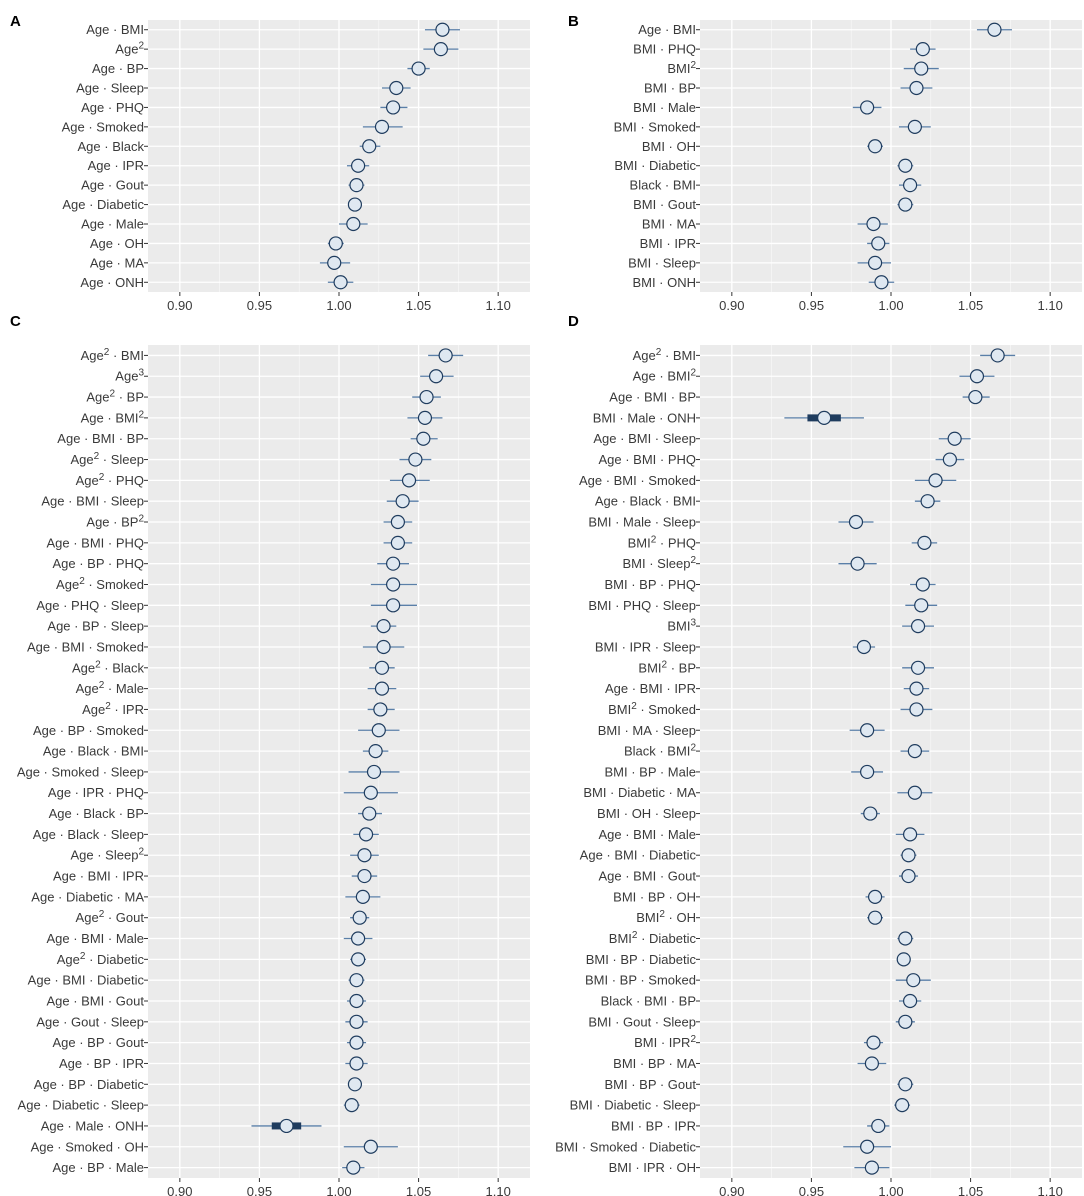  Describe the element at coordinates (625, 1146) in the screenshot. I see `term-label-bmi-smoked-diabetic: BMI · Smoked · Diabetic` at that location.